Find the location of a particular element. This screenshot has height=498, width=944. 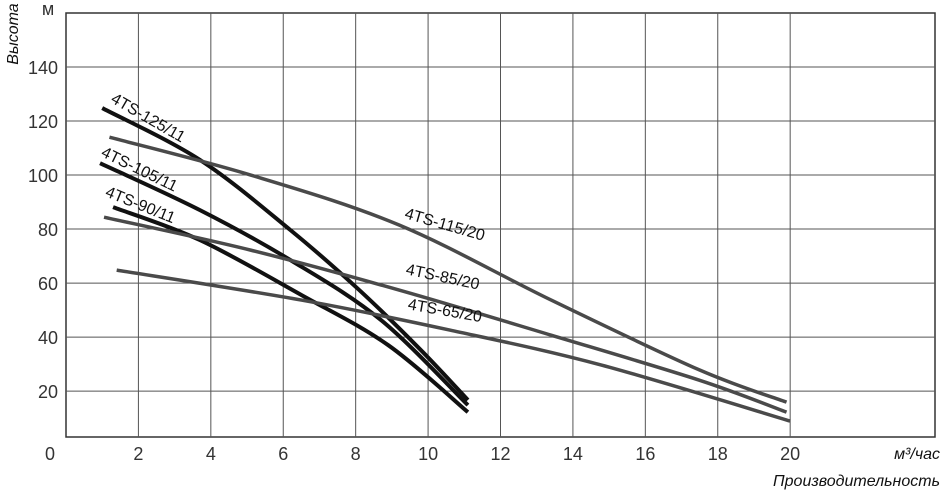

x-tick-label: 8 is located at coordinates (356, 454).